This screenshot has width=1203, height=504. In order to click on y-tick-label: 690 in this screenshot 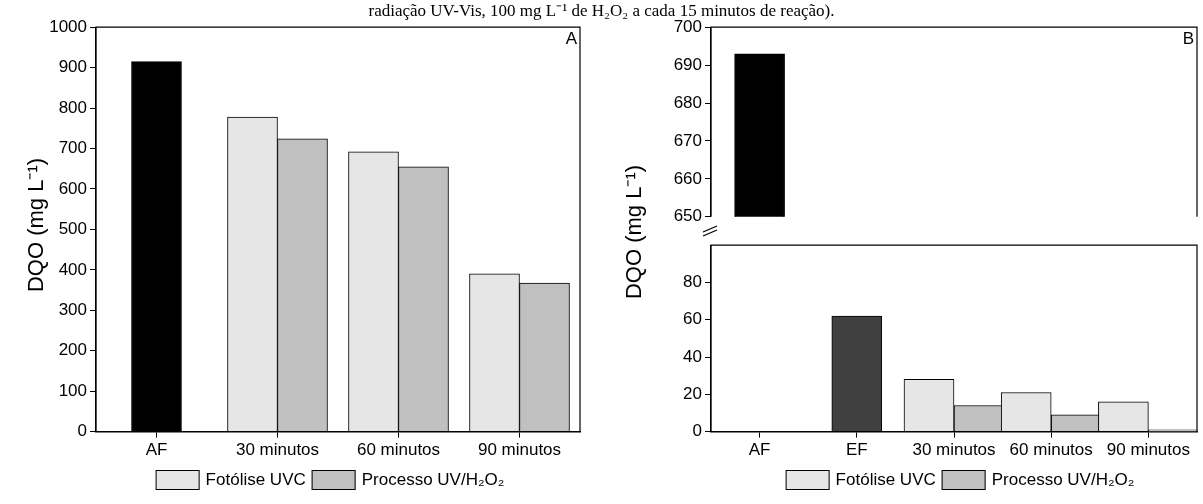, I will do `click(687, 64)`.